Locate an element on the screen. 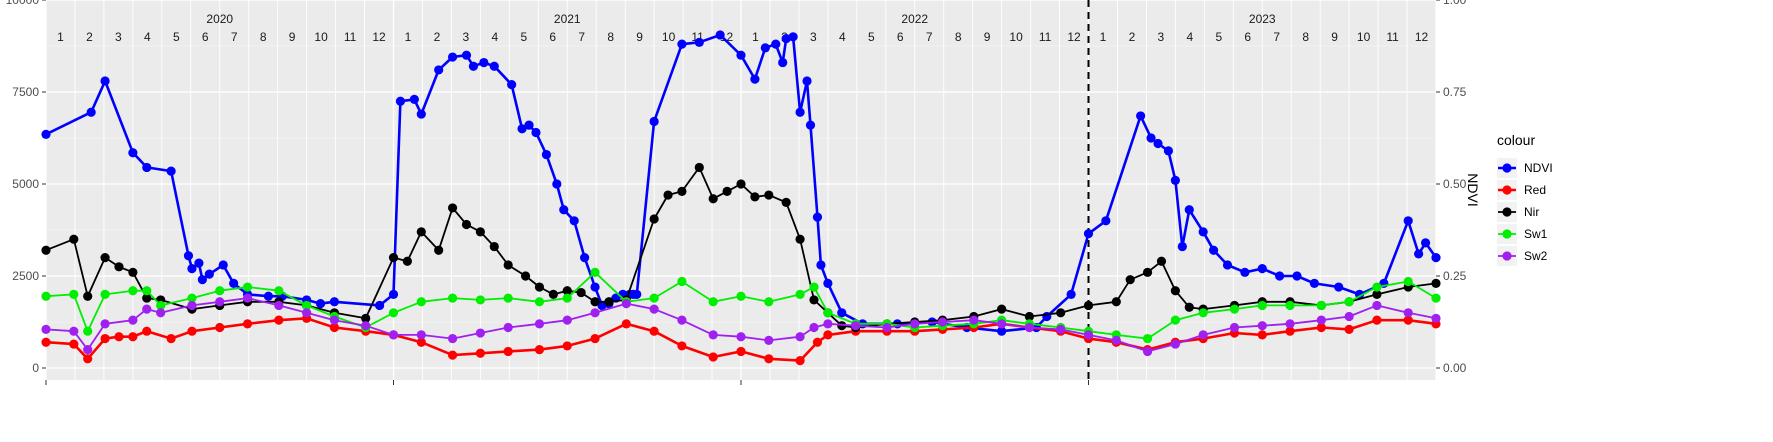 This screenshot has height=442, width=1773. year-label: 2020 is located at coordinates (219, 19).